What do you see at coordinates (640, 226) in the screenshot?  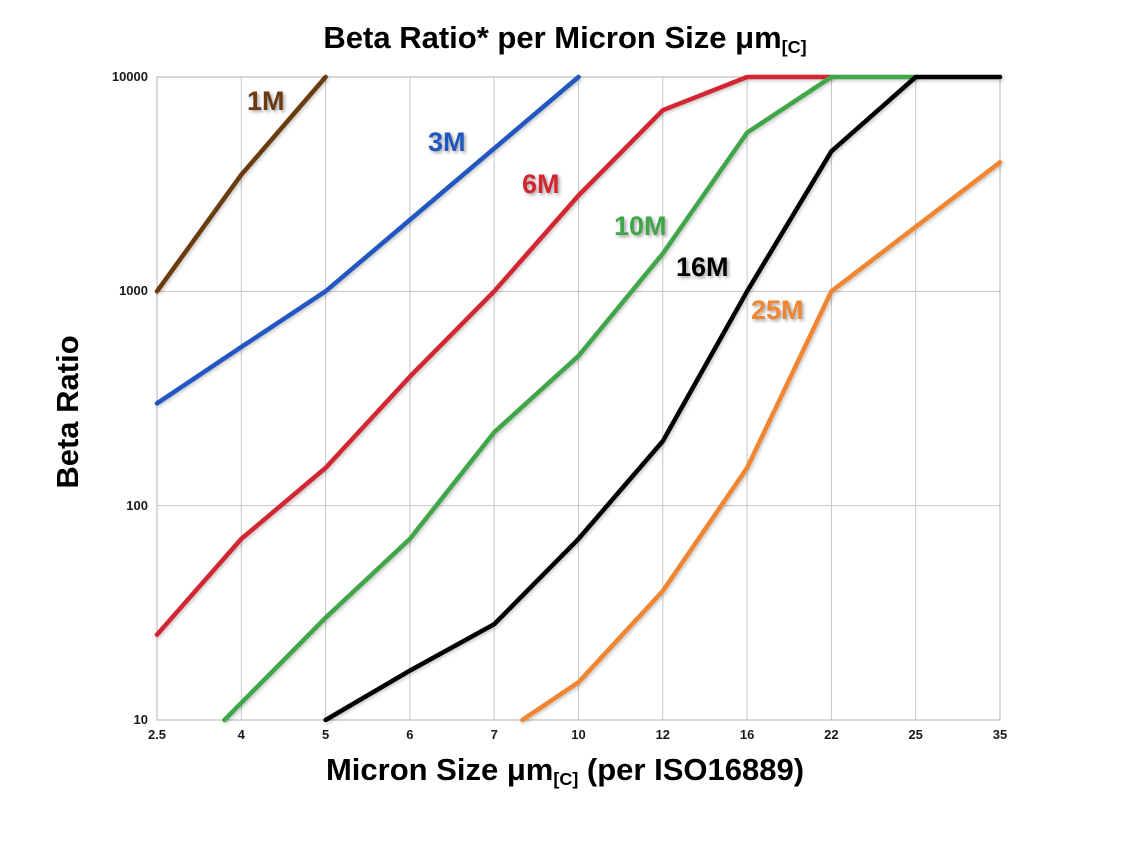 I see `series-label-10m: 10M` at bounding box center [640, 226].